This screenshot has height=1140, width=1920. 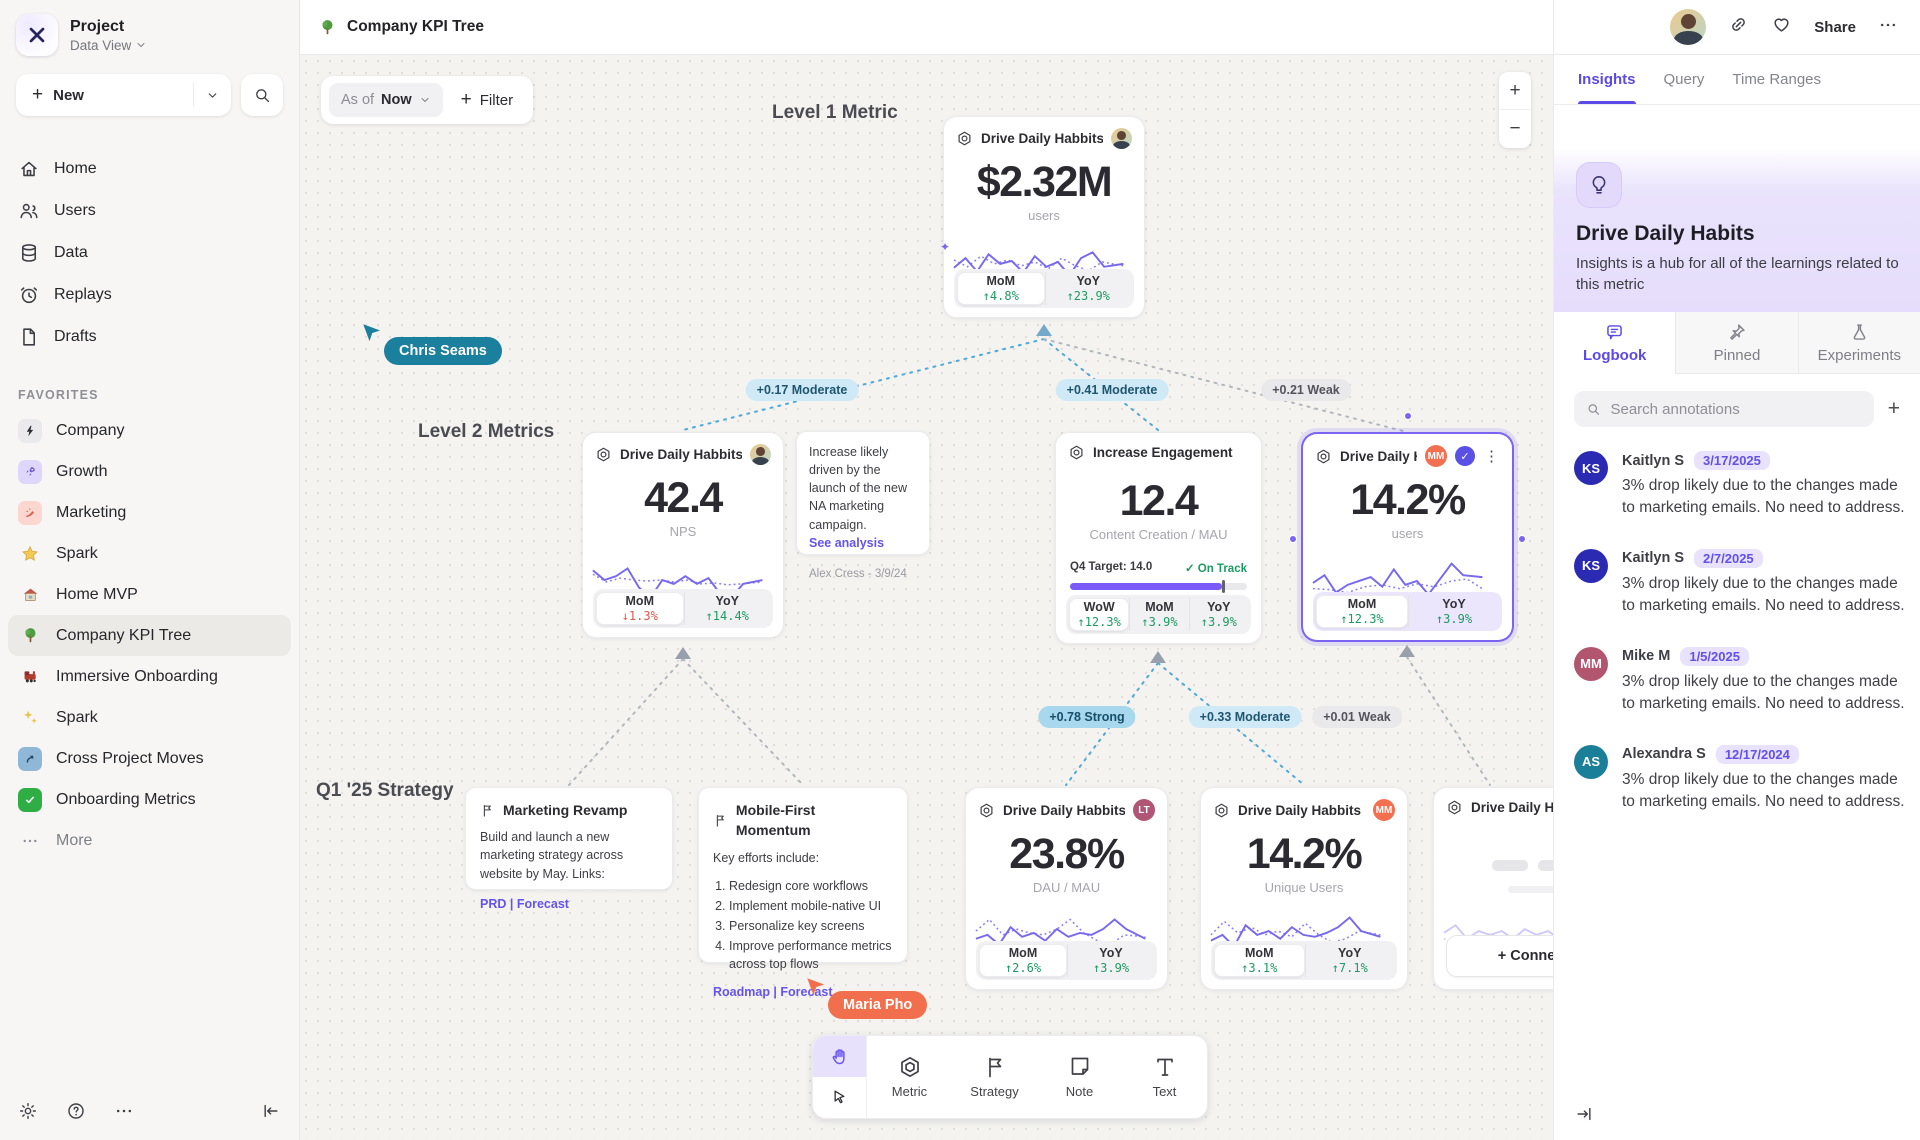 I want to click on hand-tool, so click(x=839, y=1056).